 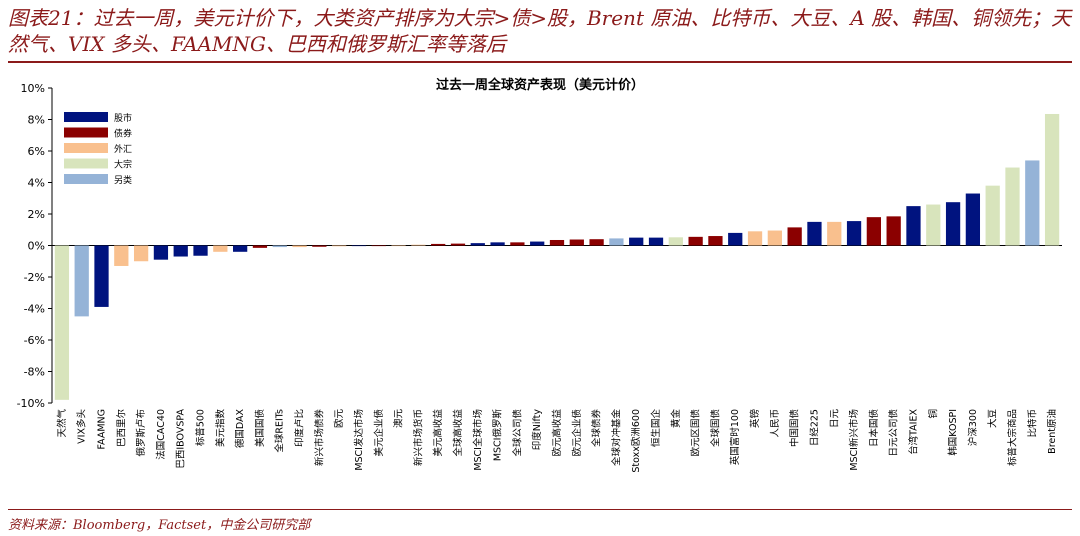 I want to click on y-tick-label: -6%, so click(x=34, y=340).